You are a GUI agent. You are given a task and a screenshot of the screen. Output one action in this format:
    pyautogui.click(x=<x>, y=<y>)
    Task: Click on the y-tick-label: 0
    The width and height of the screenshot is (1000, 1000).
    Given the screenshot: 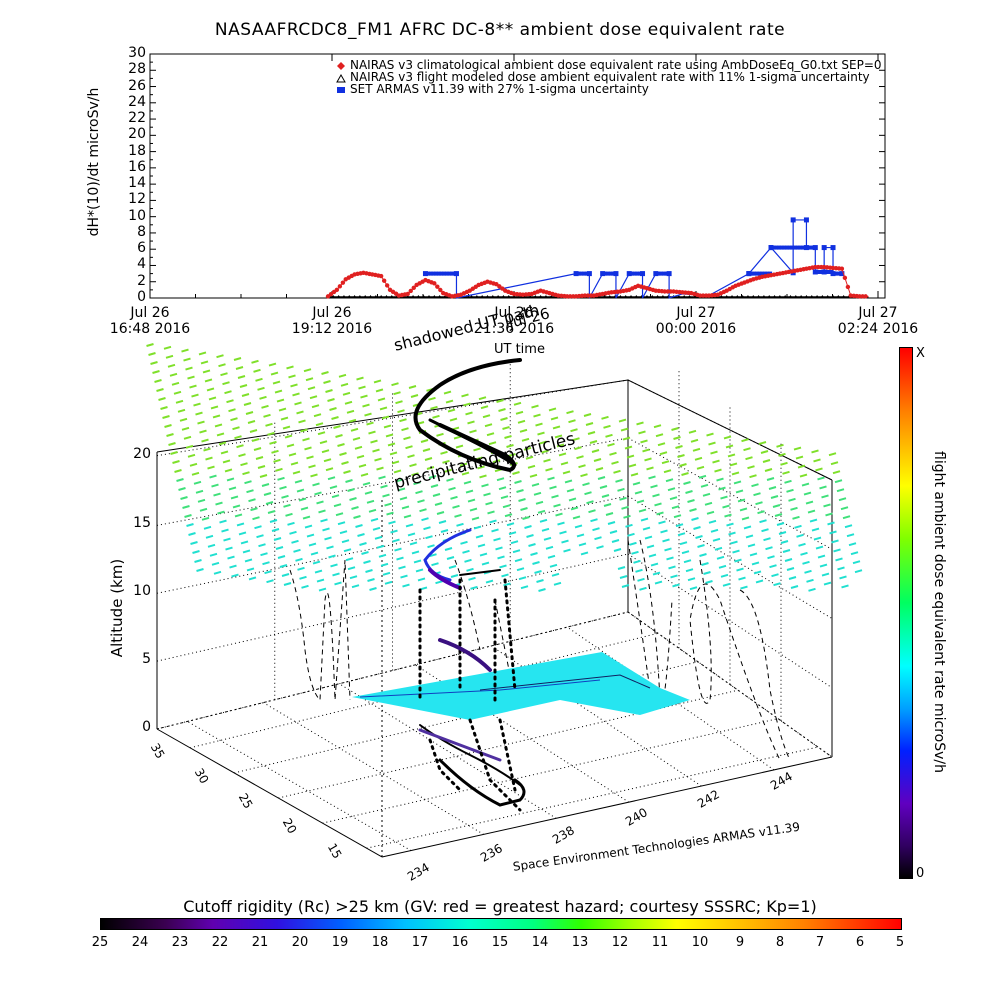 What is the action you would take?
    pyautogui.click(x=141, y=297)
    